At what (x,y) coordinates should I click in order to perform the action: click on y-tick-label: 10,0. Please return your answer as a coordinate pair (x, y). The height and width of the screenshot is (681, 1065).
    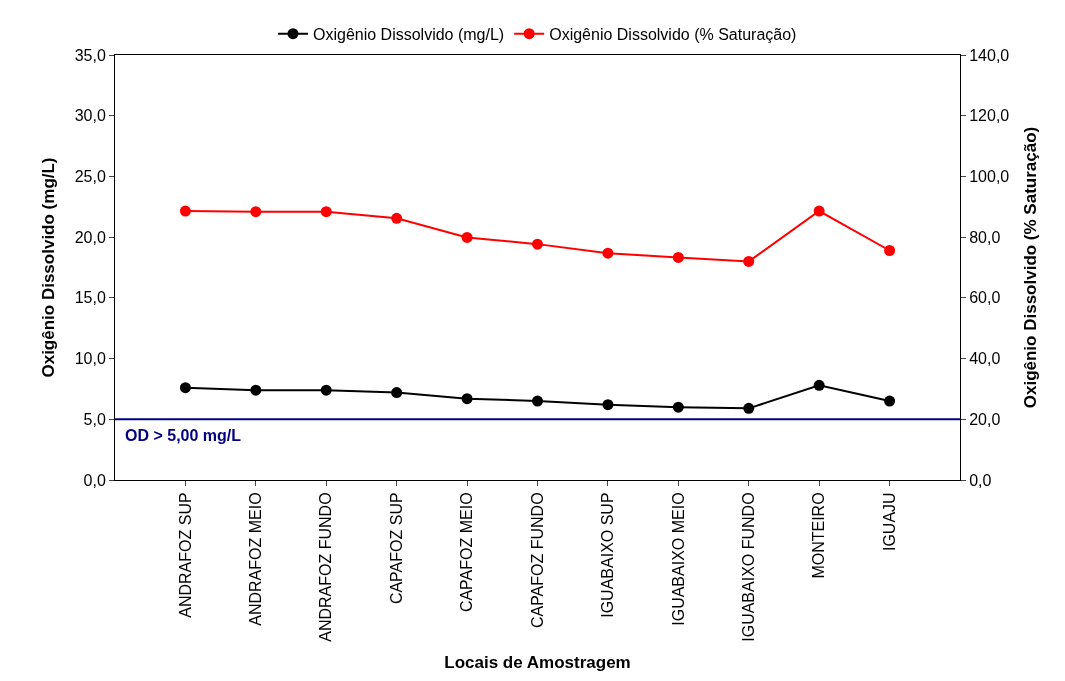
    Looking at the image, I should click on (90, 359).